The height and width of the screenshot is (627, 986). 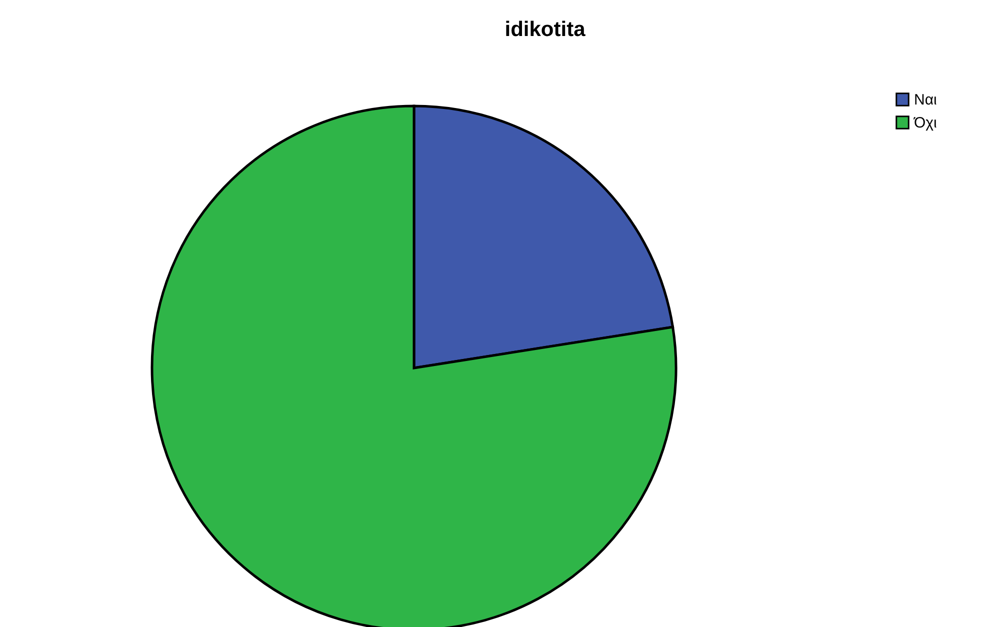 What do you see at coordinates (925, 100) in the screenshot?
I see `legend-label: Ναι` at bounding box center [925, 100].